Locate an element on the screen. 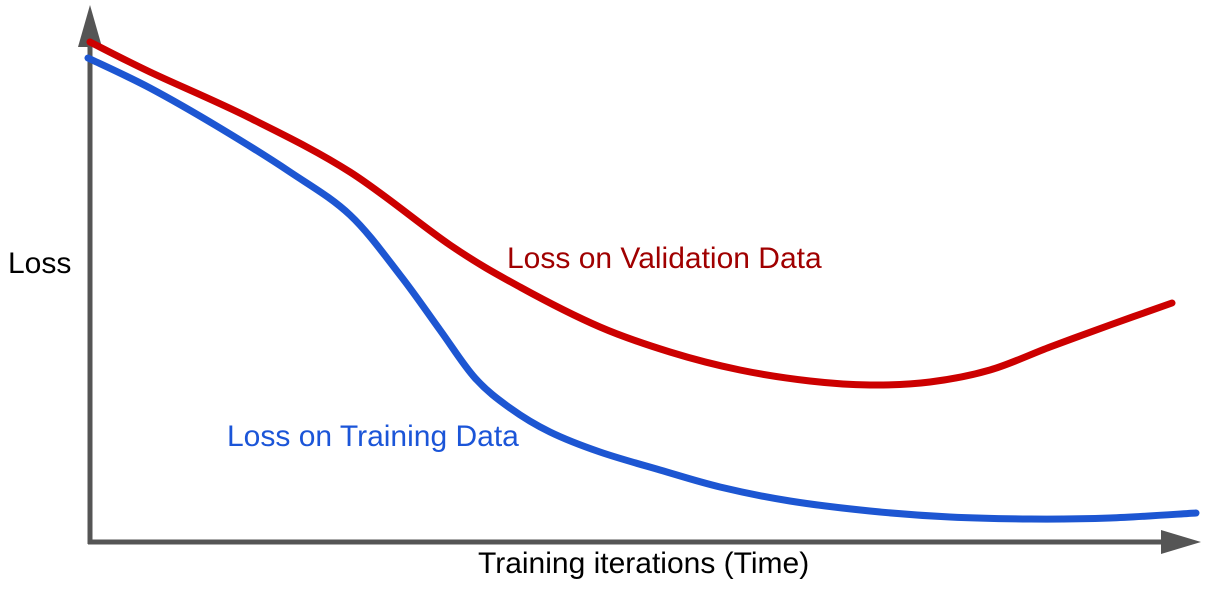  x-axis-arrowhead-icon is located at coordinates (1181, 542).